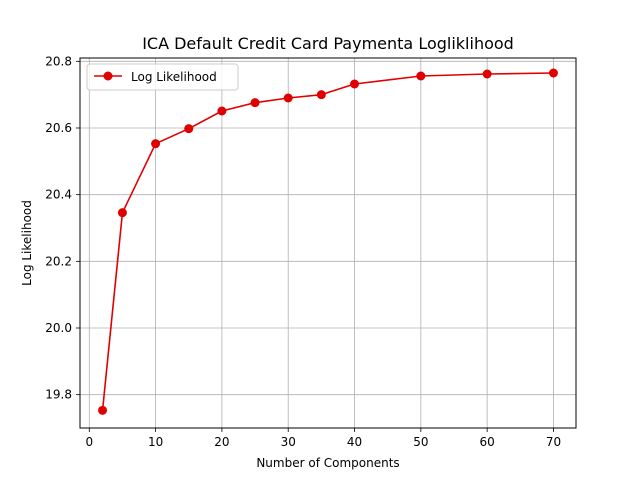 This screenshot has width=640, height=480. I want to click on y-axis-label: Log Likelihood, so click(27, 243).